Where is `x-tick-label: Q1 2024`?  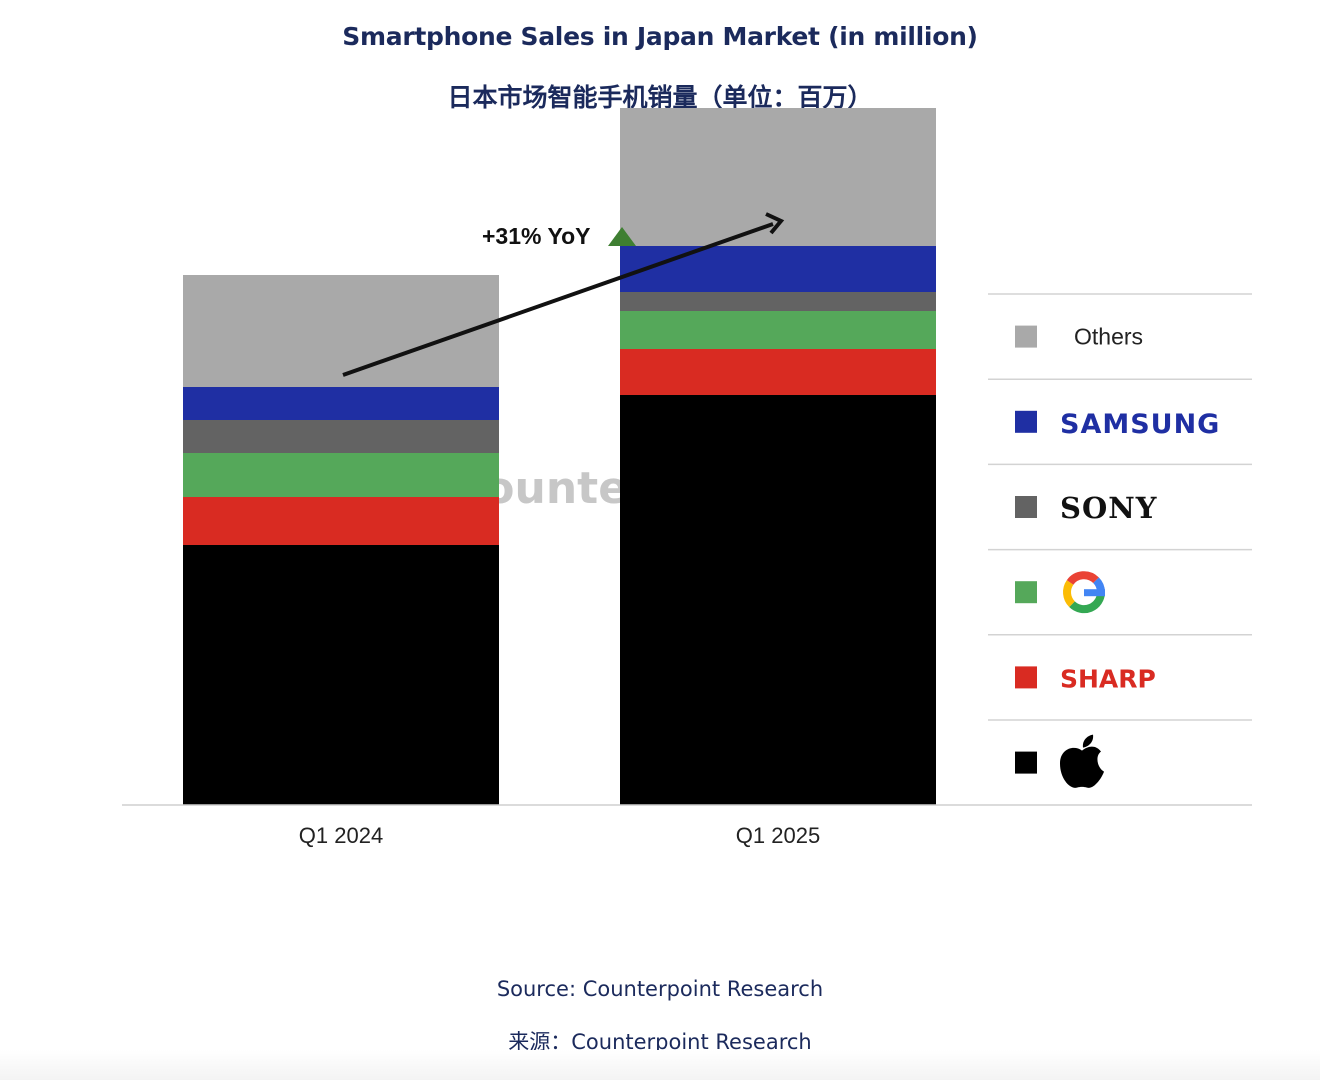 x-tick-label: Q1 2024 is located at coordinates (341, 835).